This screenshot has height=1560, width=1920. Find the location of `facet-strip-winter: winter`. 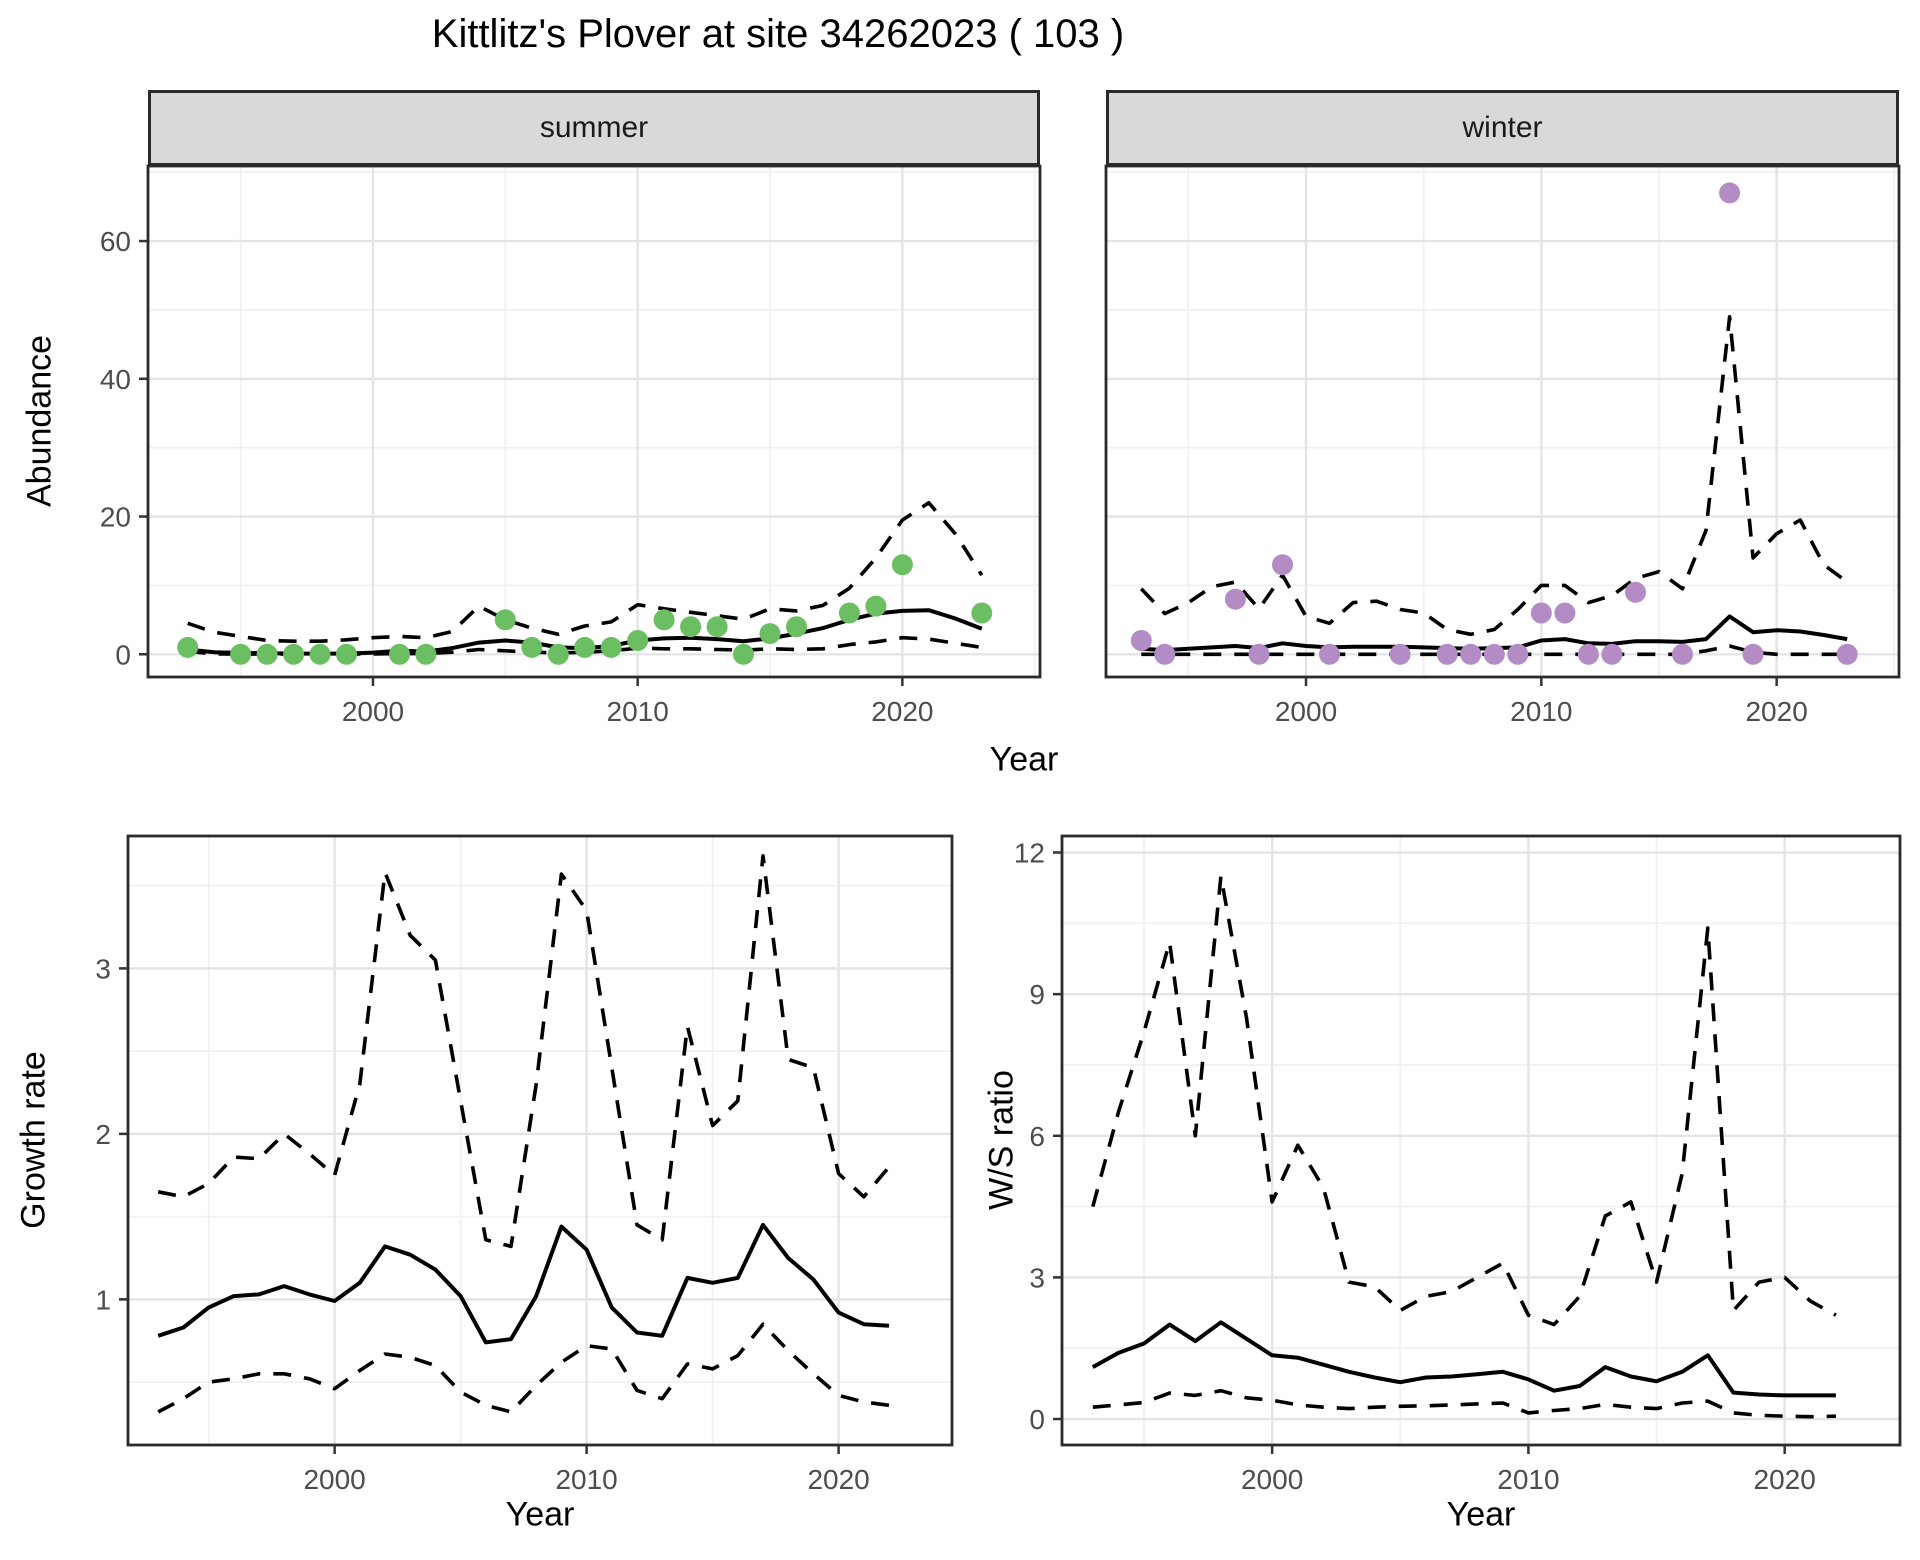

facet-strip-winter: winter is located at coordinates (1502, 128).